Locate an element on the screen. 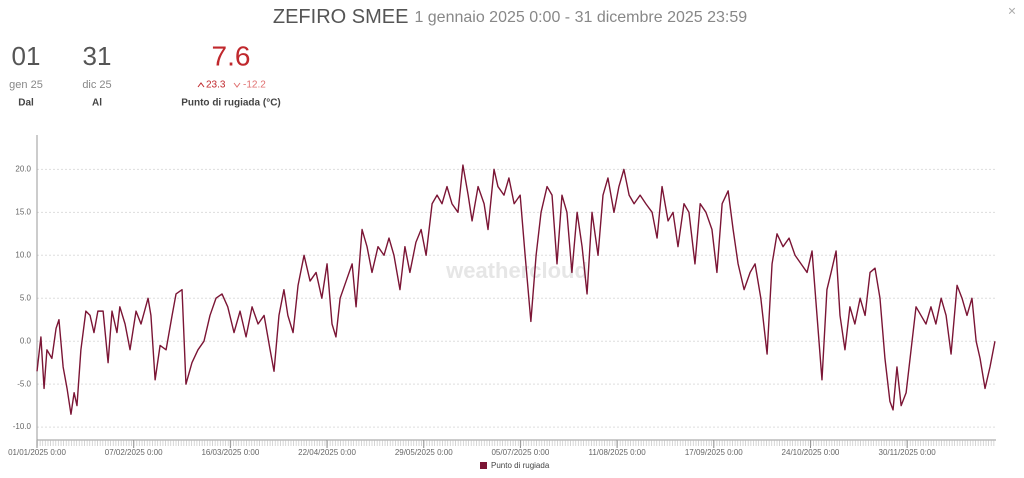 This screenshot has height=478, width=1024. minor-ticks is located at coordinates (516, 443).